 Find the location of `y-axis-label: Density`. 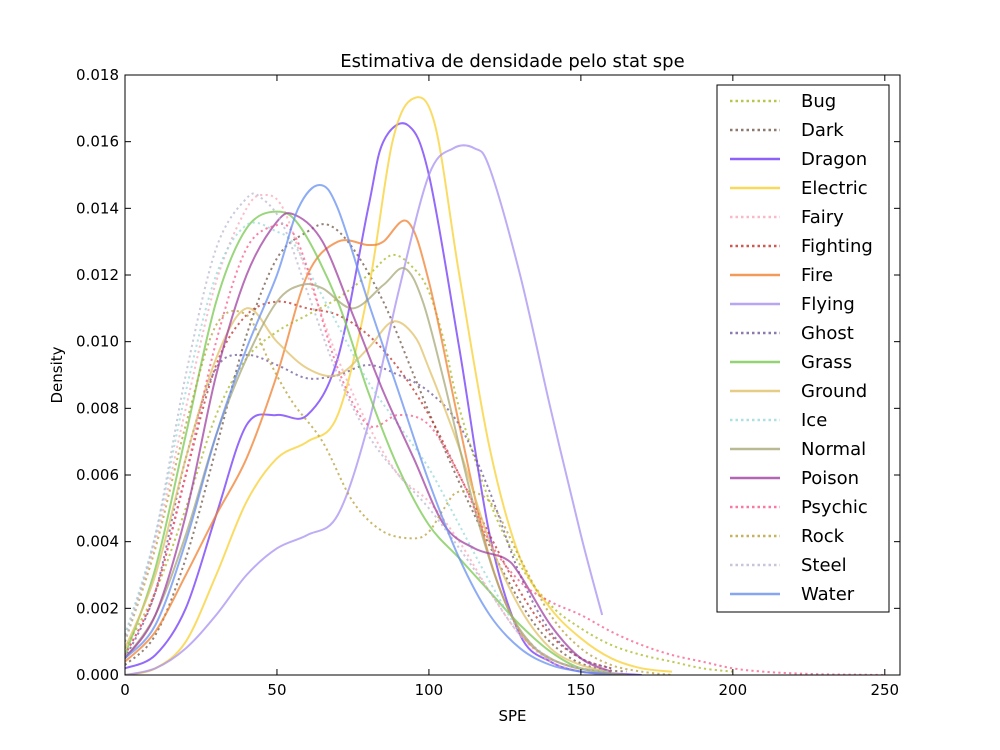

y-axis-label: Density is located at coordinates (57, 374).